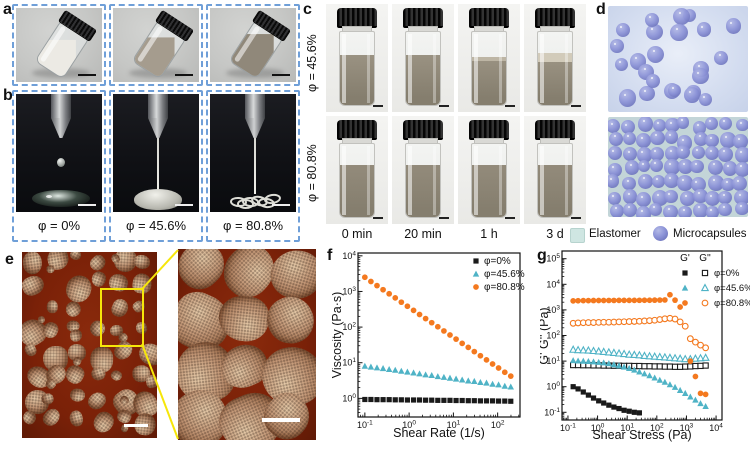  Describe the element at coordinates (489, 18) in the screenshot. I see `vial-cap` at that location.